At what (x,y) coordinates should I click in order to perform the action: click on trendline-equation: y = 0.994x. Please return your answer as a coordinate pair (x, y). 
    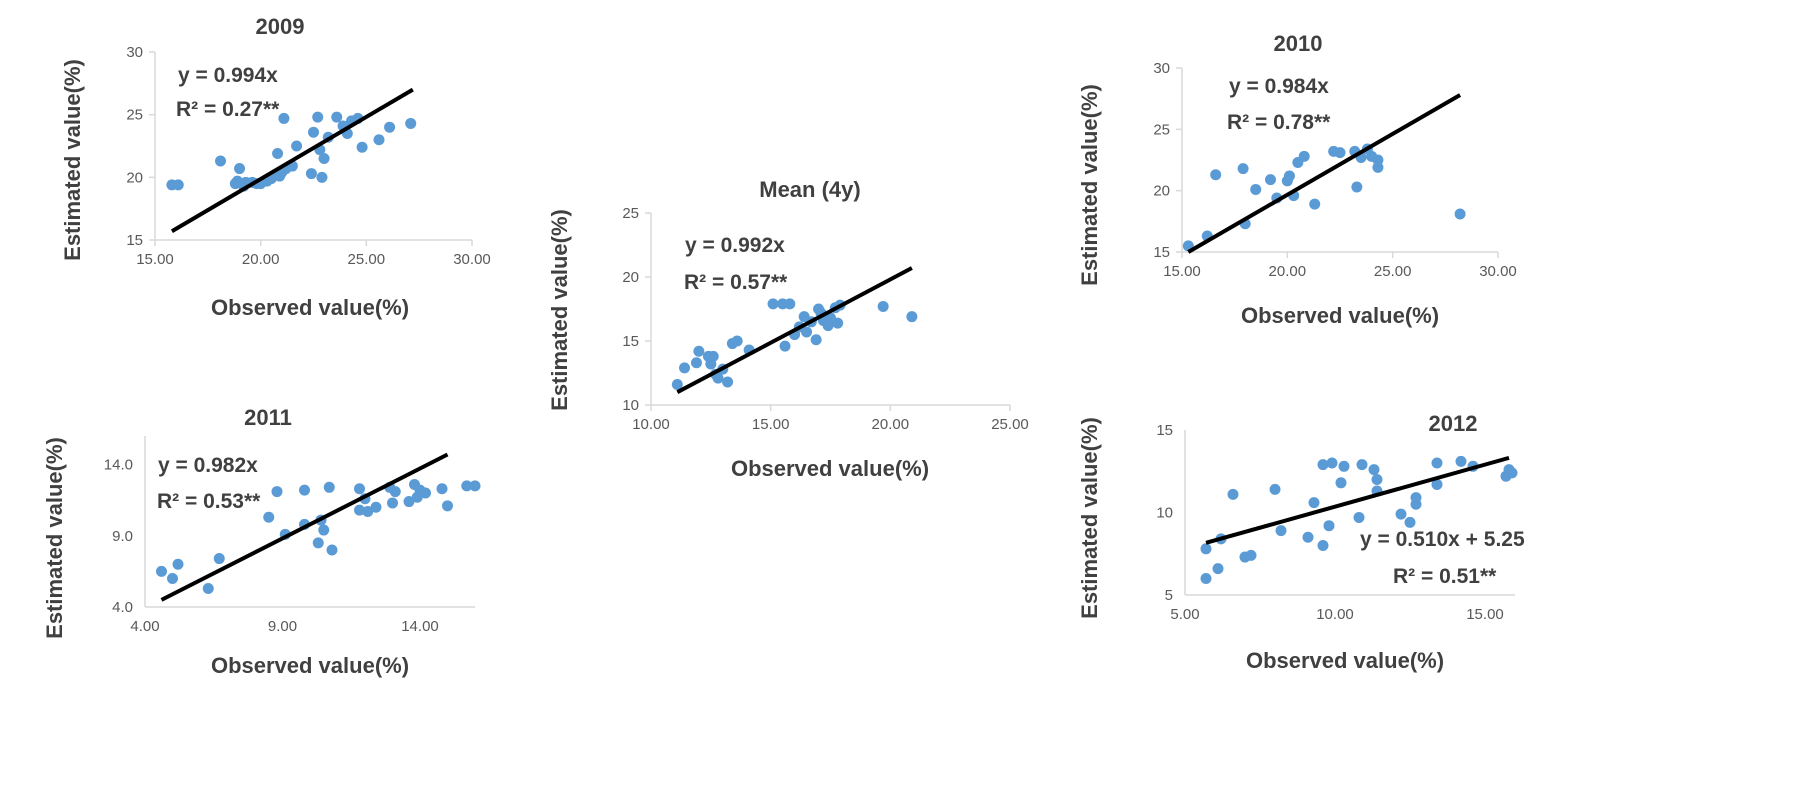
    Looking at the image, I should click on (228, 75).